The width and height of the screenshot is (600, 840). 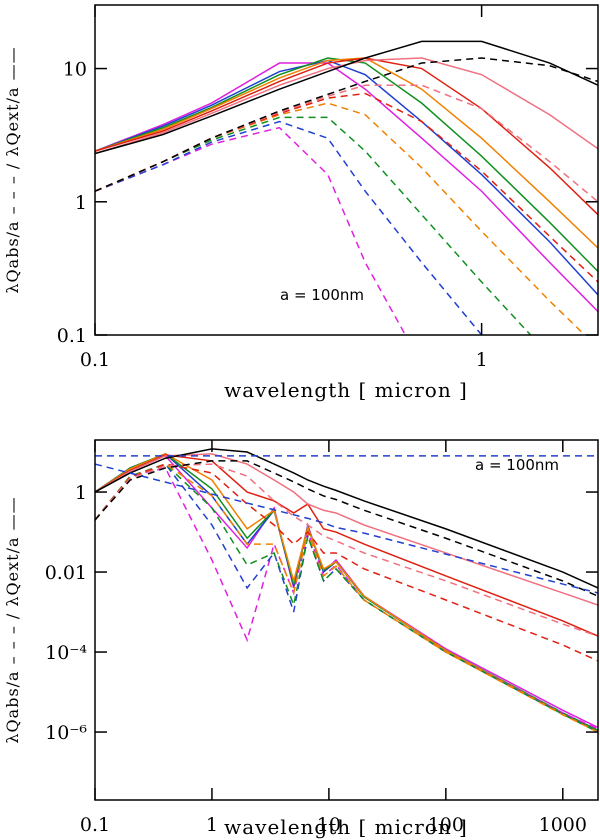 What do you see at coordinates (563, 825) in the screenshot?
I see `x-tick-label: 1000` at bounding box center [563, 825].